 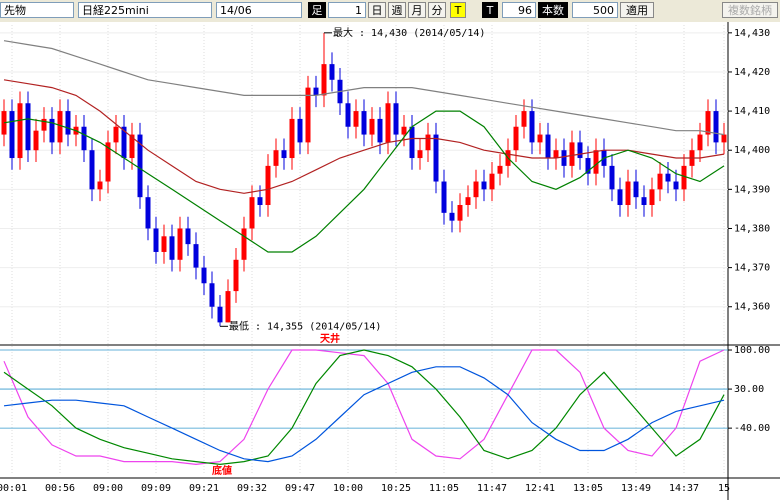 What do you see at coordinates (595, 10) in the screenshot?
I see `bars-input: 500` at bounding box center [595, 10].